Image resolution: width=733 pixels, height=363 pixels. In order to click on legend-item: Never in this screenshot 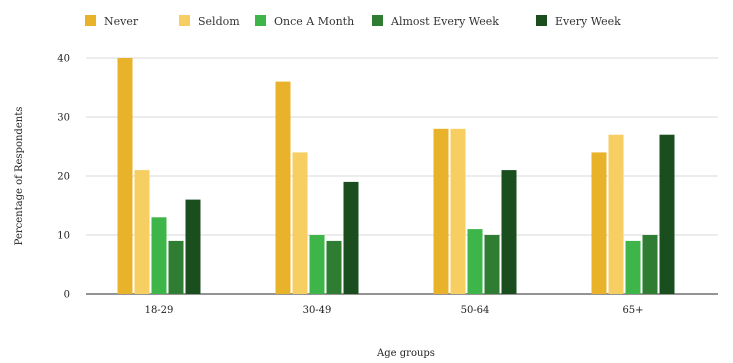, I will do `click(112, 21)`.